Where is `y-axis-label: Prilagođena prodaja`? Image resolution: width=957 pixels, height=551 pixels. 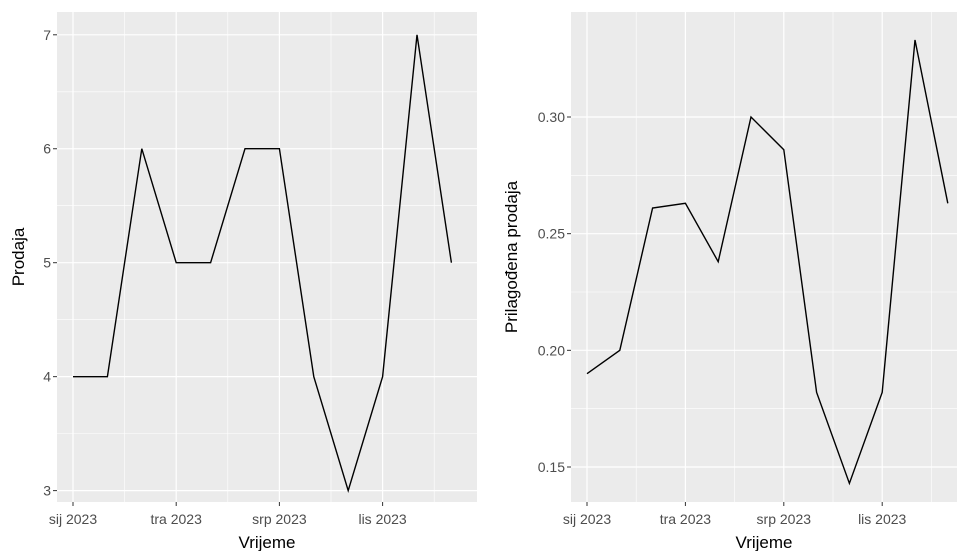
y-axis-label: Prilagođena prodaja is located at coordinates (511, 256).